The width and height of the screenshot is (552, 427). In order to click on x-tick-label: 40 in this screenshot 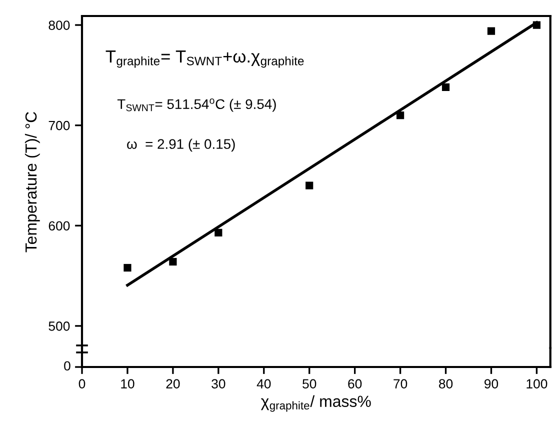, I will do `click(263, 383)`.